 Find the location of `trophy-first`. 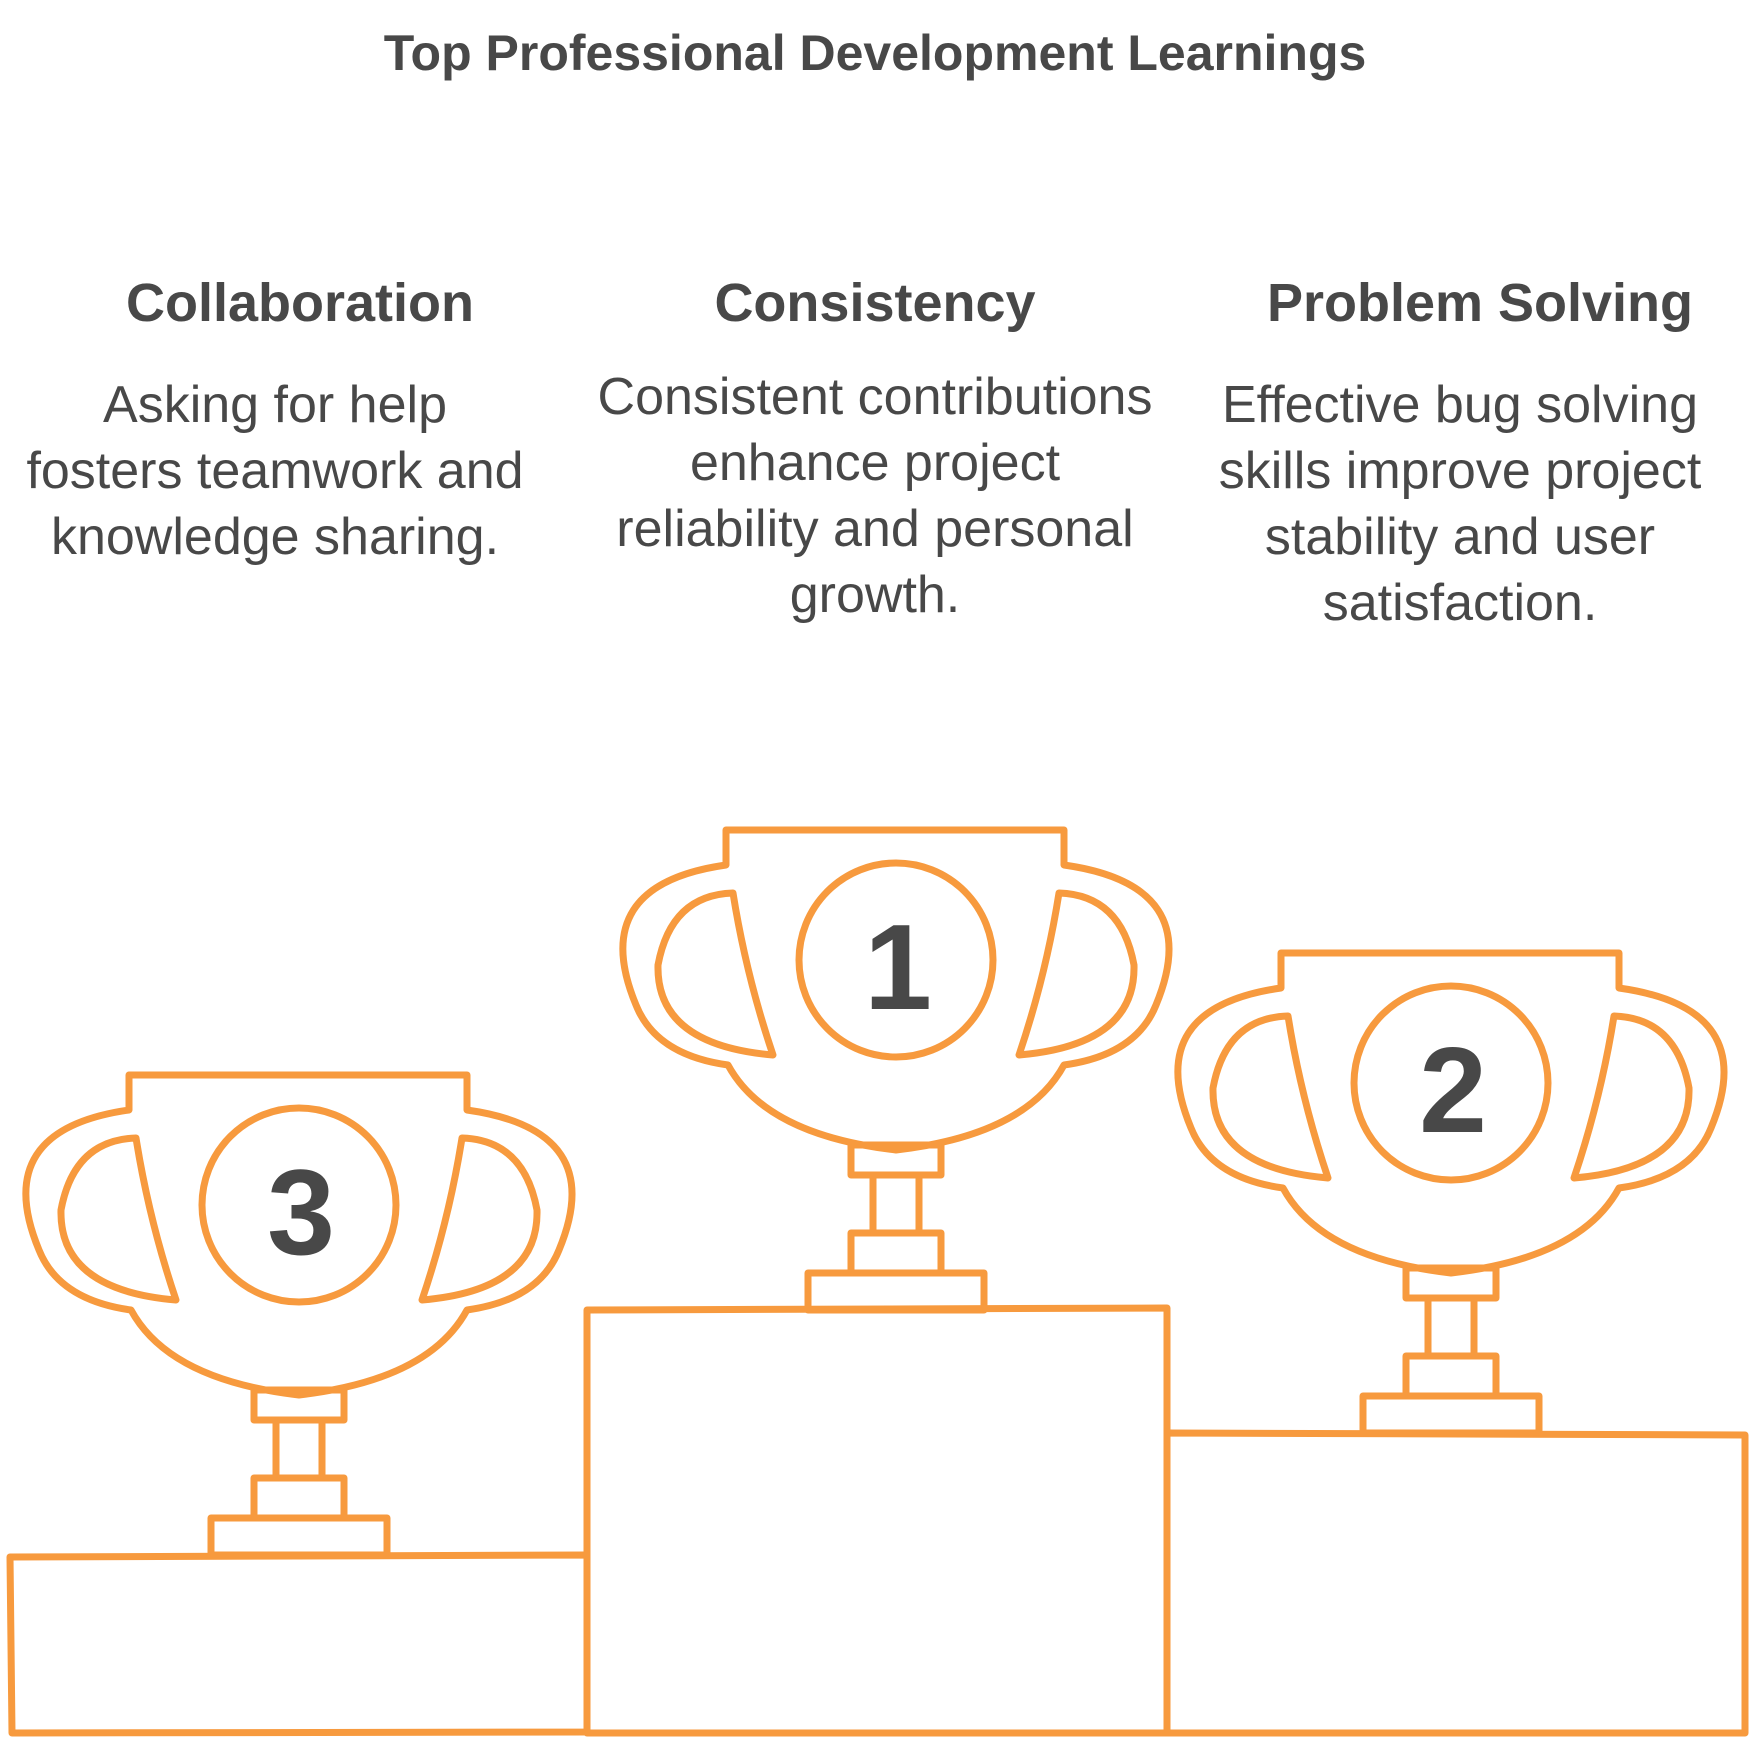

trophy-first is located at coordinates (896, 1070).